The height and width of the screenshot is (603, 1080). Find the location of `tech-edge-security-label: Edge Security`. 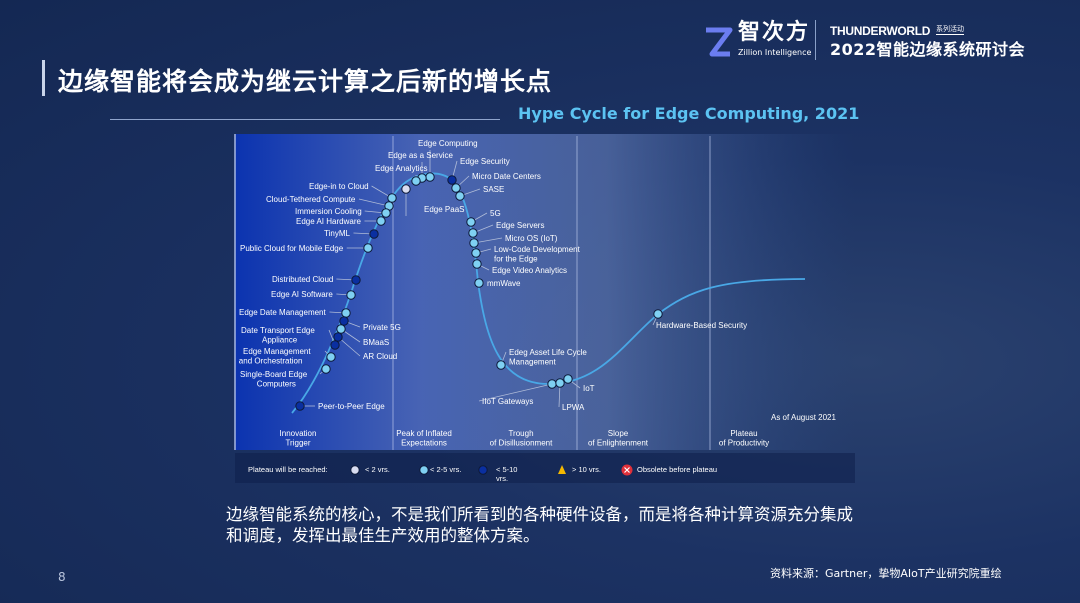

tech-edge-security-label: Edge Security is located at coordinates (485, 161).